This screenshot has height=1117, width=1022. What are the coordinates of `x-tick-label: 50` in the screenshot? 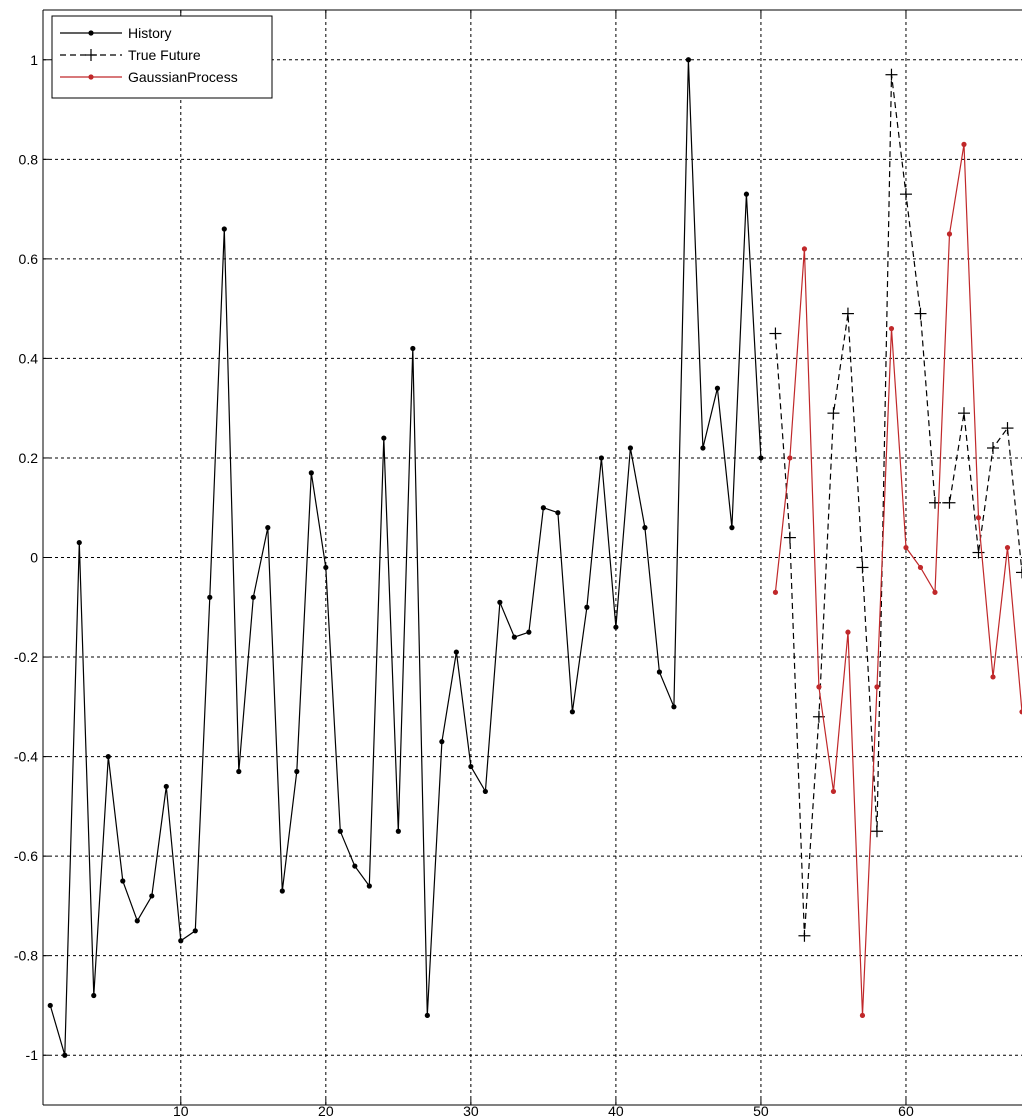 It's located at (761, 1110).